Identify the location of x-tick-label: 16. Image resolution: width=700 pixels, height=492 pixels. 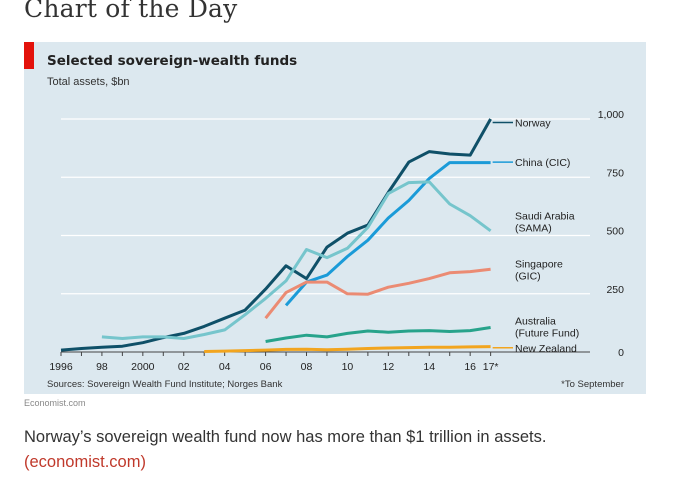
(470, 367).